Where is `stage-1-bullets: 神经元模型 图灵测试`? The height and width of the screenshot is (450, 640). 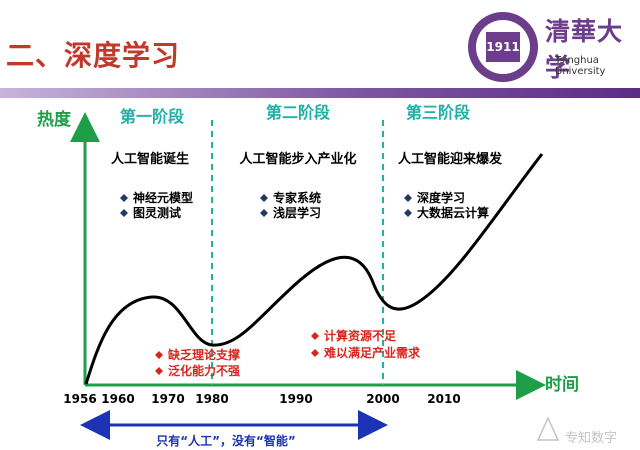
stage-1-bullets: 神经元模型 图灵测试 is located at coordinates (156, 205).